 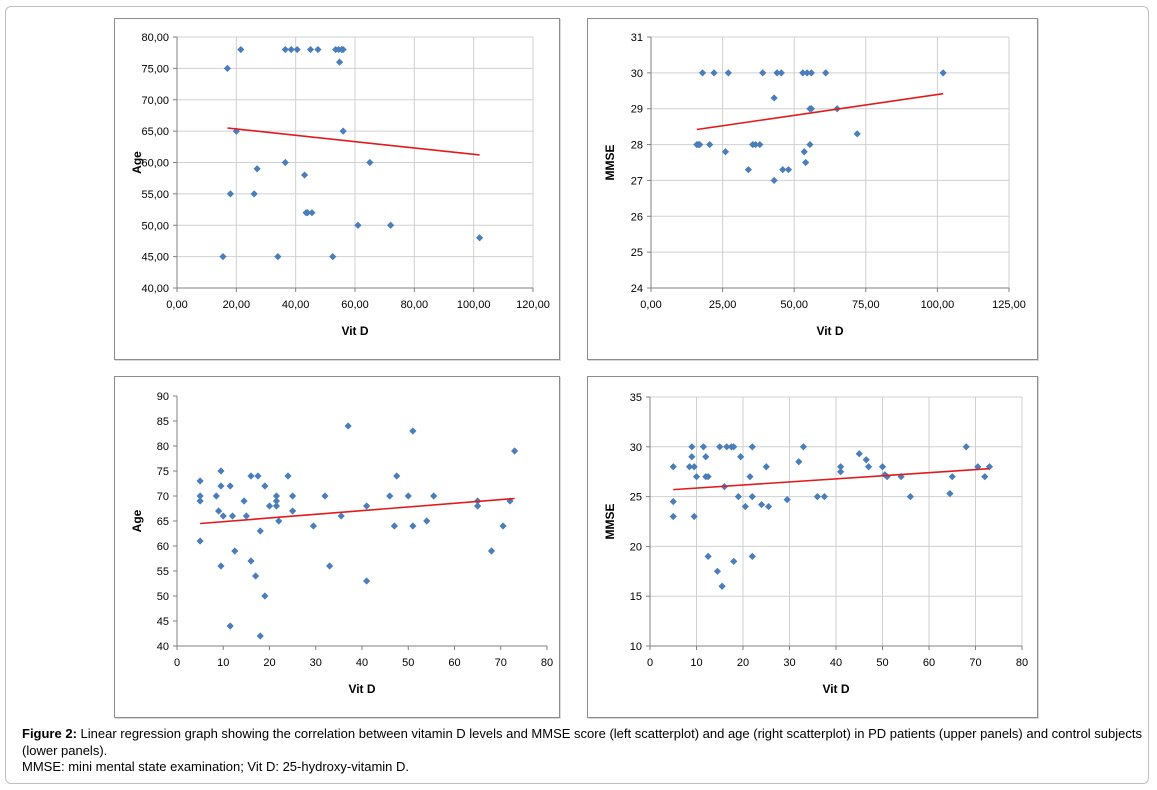 I want to click on ytick-label: 28, so click(x=637, y=146).